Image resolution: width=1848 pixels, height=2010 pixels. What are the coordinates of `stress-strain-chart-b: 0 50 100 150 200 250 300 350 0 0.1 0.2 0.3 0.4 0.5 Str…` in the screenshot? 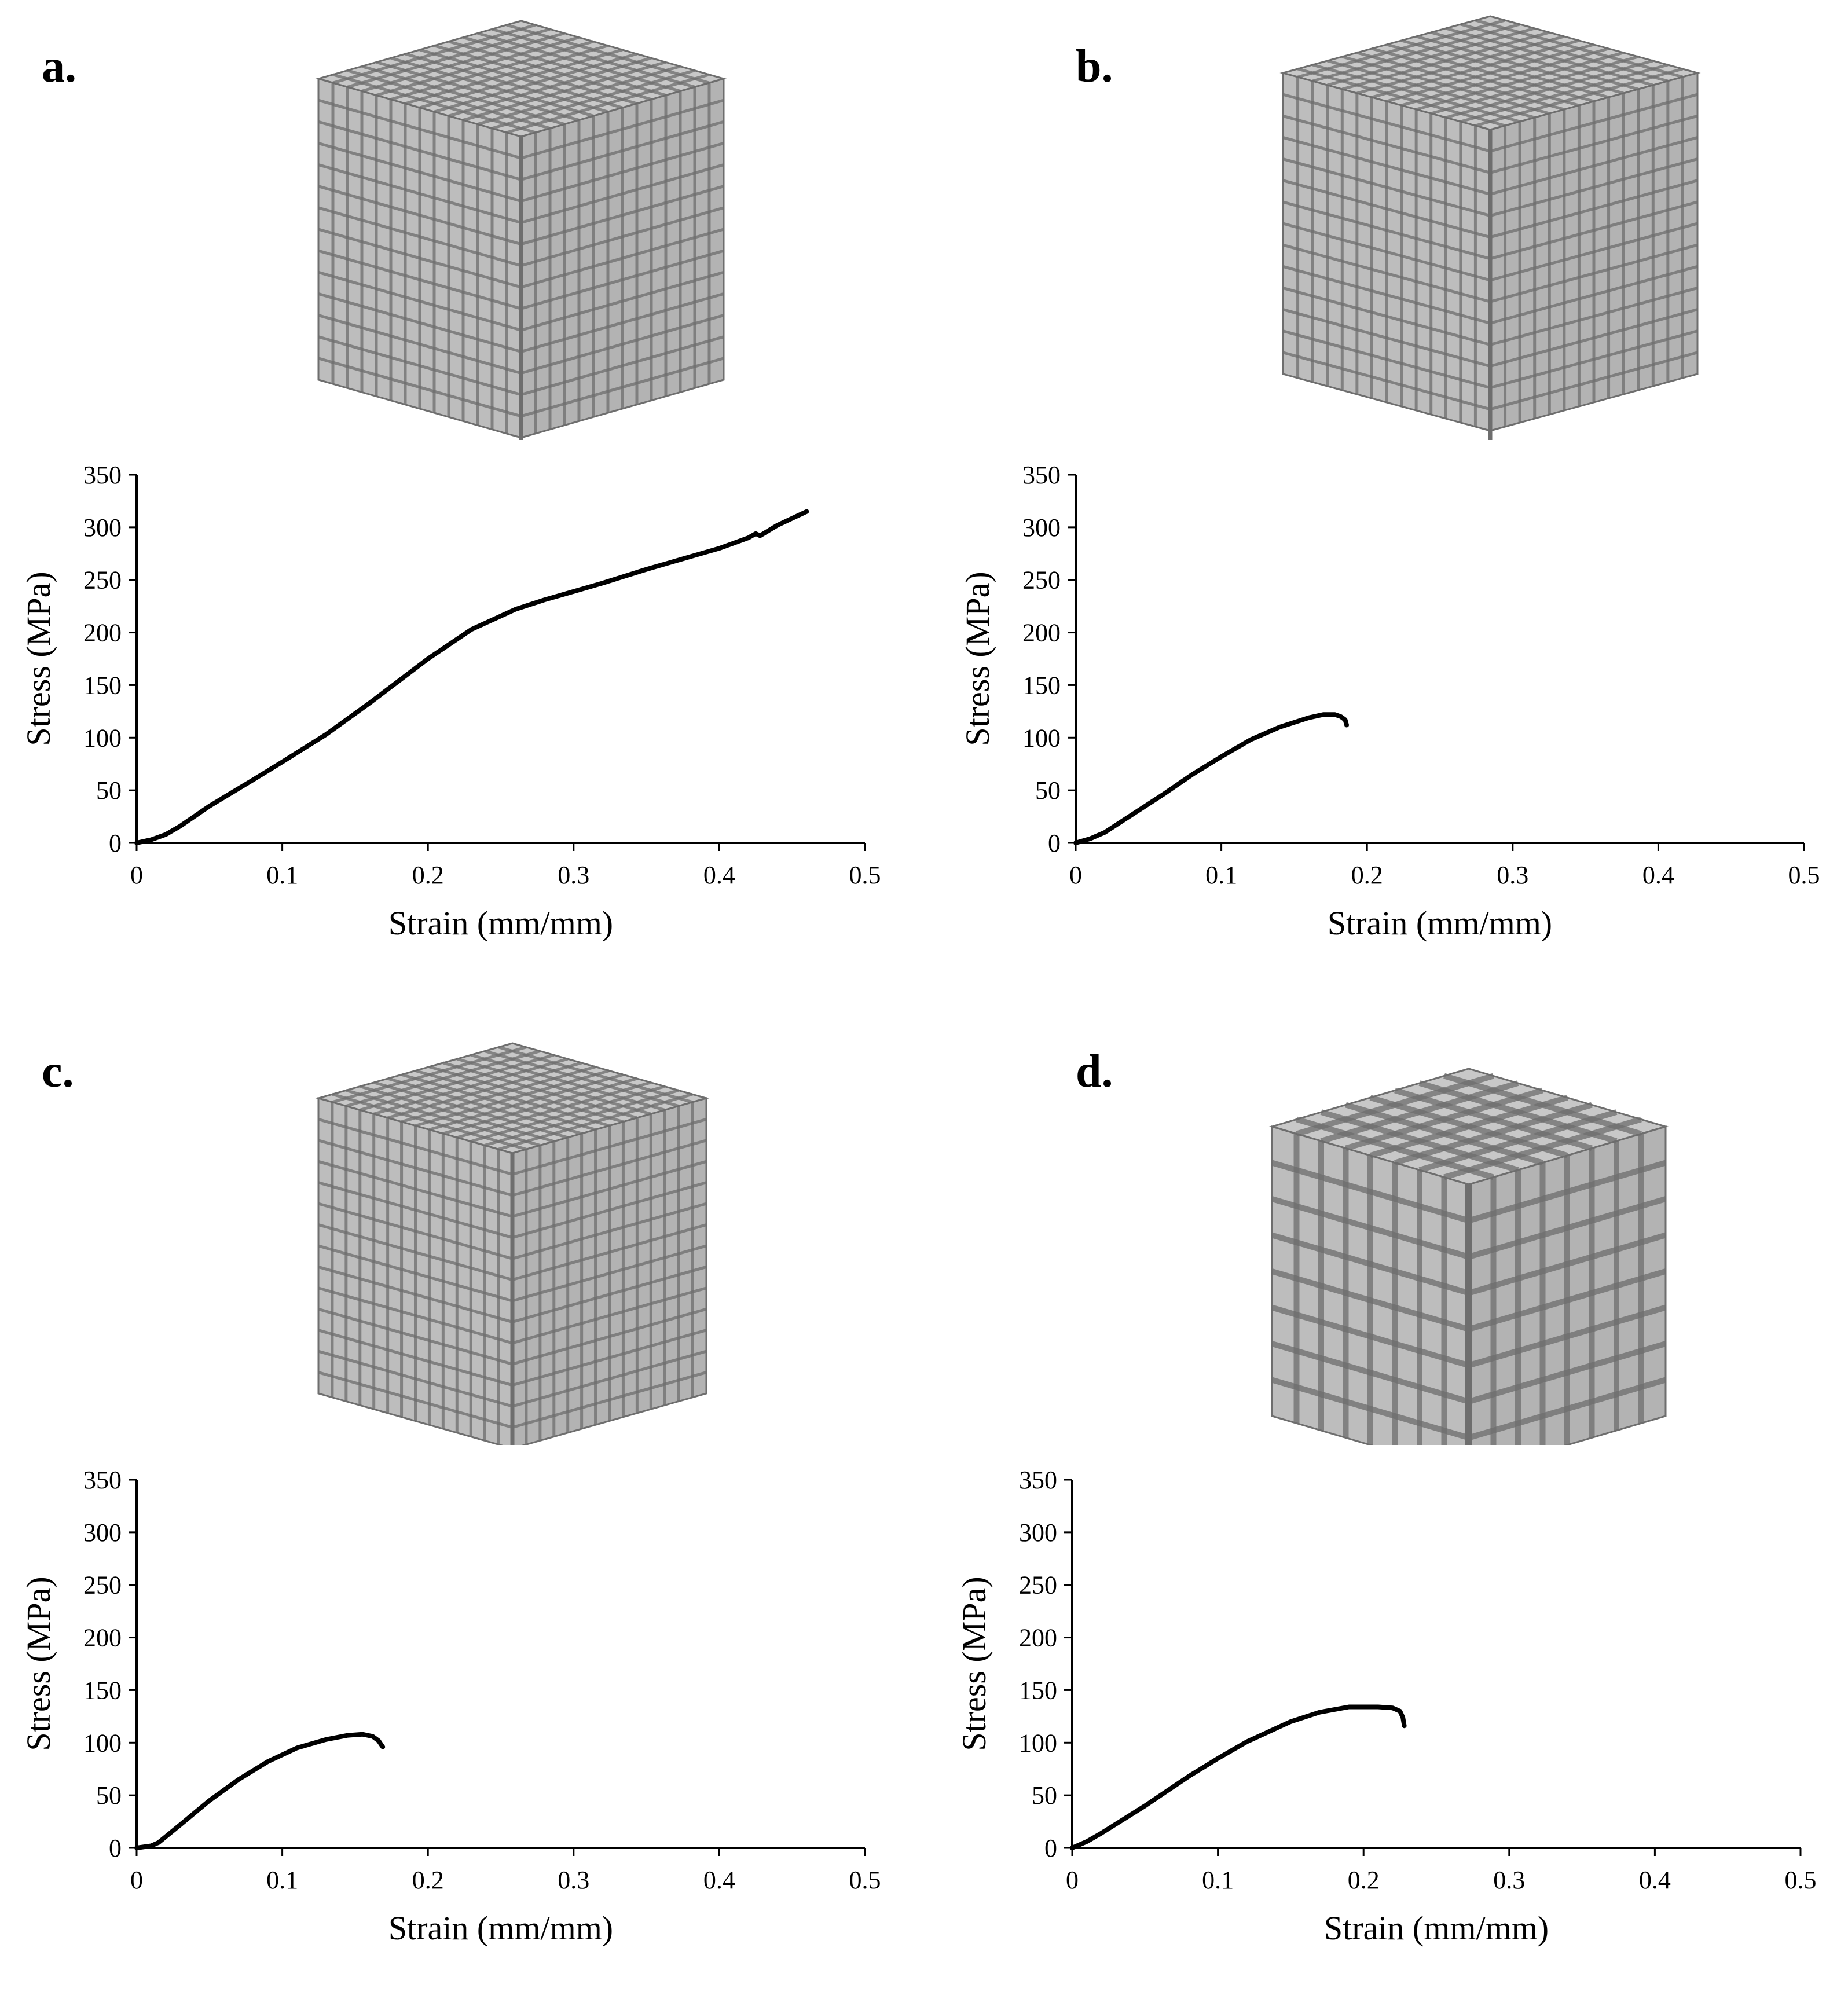 It's located at (1389, 701).